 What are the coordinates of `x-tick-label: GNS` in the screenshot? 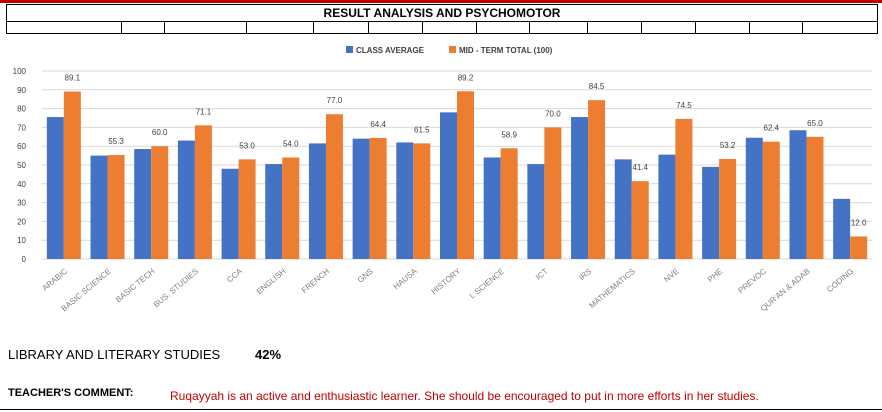 It's located at (365, 276).